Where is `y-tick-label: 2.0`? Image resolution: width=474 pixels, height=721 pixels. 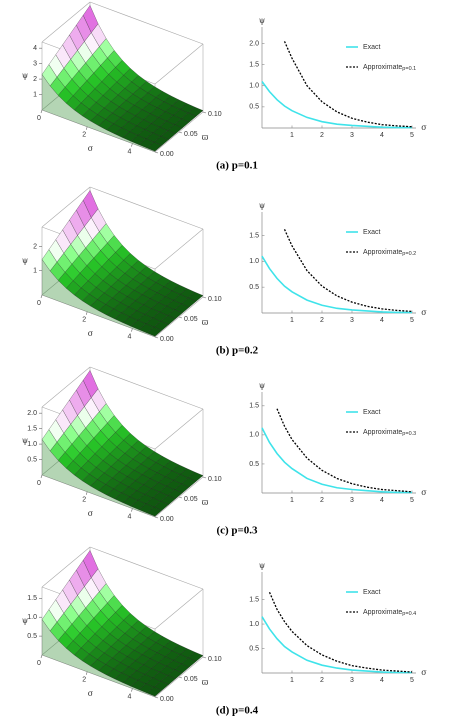 y-tick-label: 2.0 is located at coordinates (254, 43).